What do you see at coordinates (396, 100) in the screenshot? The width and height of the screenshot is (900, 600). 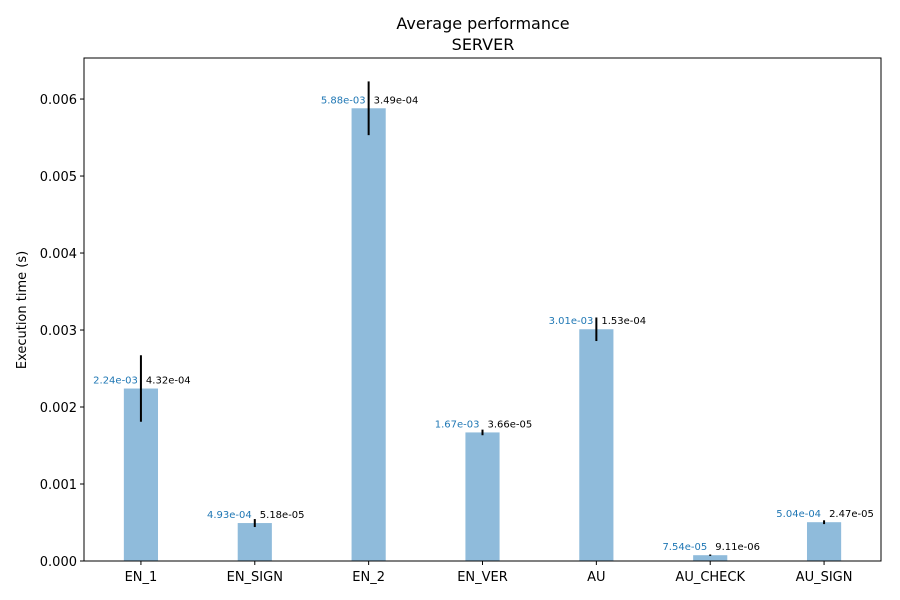 I see `std-label: 3.49e-04` at bounding box center [396, 100].